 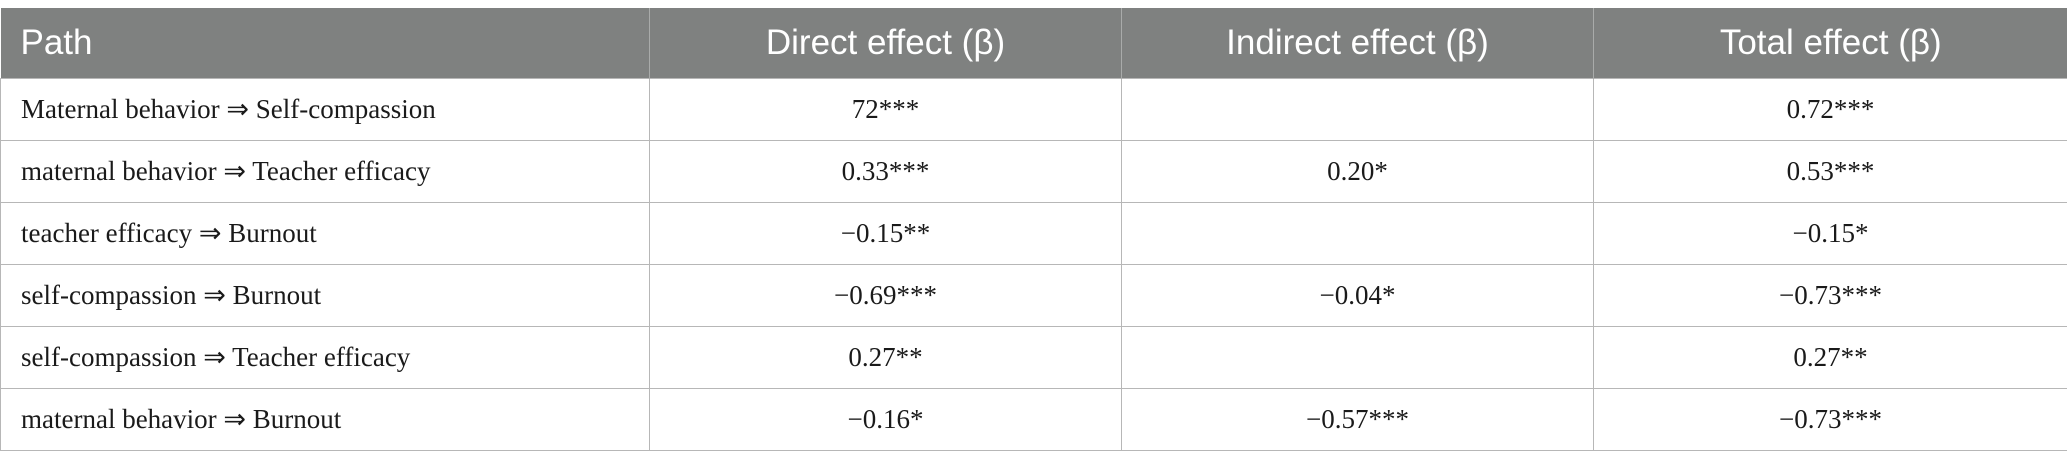 What do you see at coordinates (885, 357) in the screenshot?
I see `cell-direct-effect: 0.27**` at bounding box center [885, 357].